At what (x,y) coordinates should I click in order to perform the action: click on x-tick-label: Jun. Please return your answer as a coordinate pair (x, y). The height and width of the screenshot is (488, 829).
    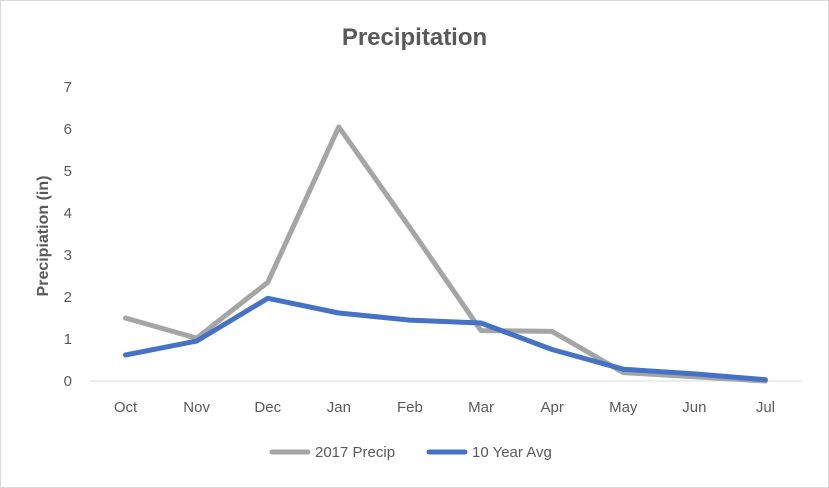
    Looking at the image, I should click on (694, 407).